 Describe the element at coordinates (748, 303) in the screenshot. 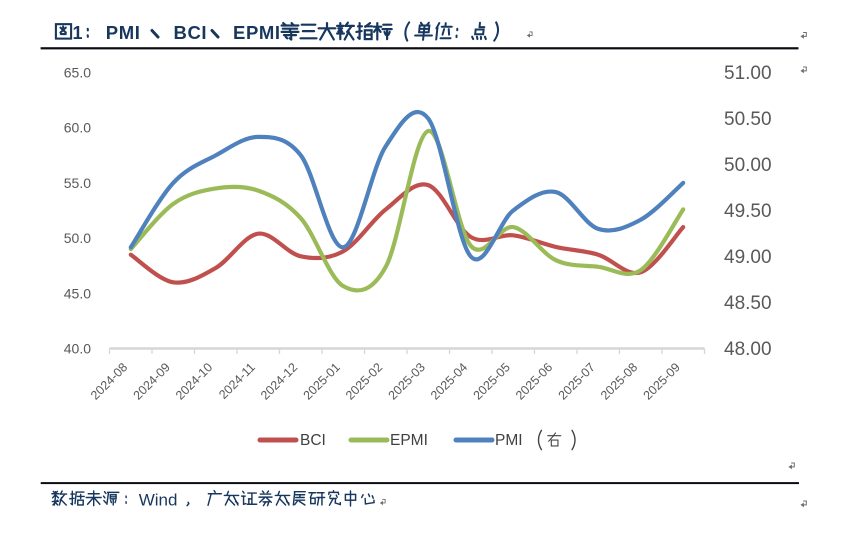

I see `svg-text: 48.50` at that location.